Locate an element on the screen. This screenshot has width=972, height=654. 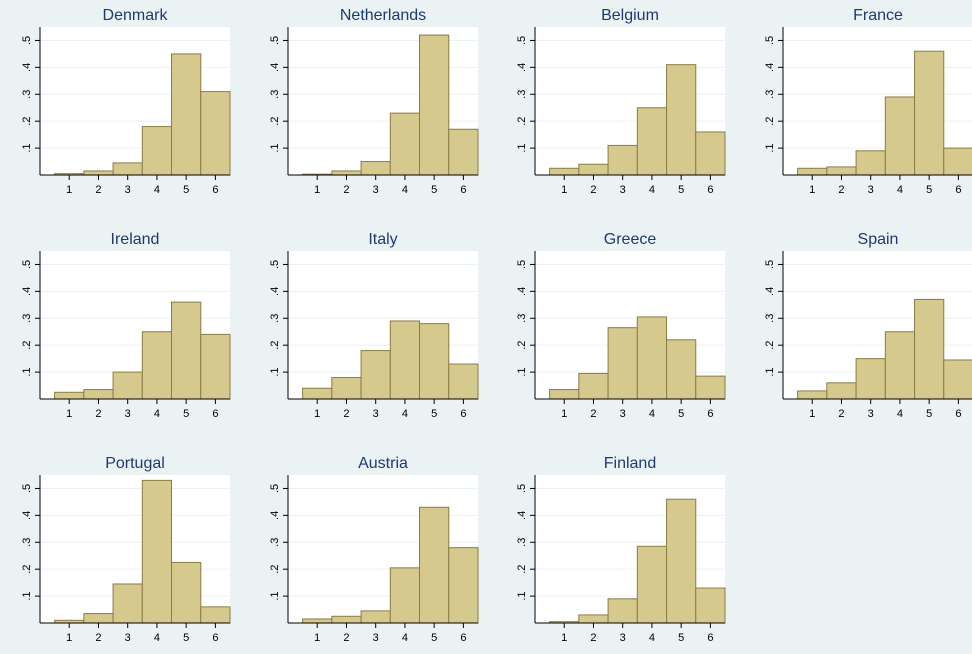
panel-title: Portugal is located at coordinates (135, 463).